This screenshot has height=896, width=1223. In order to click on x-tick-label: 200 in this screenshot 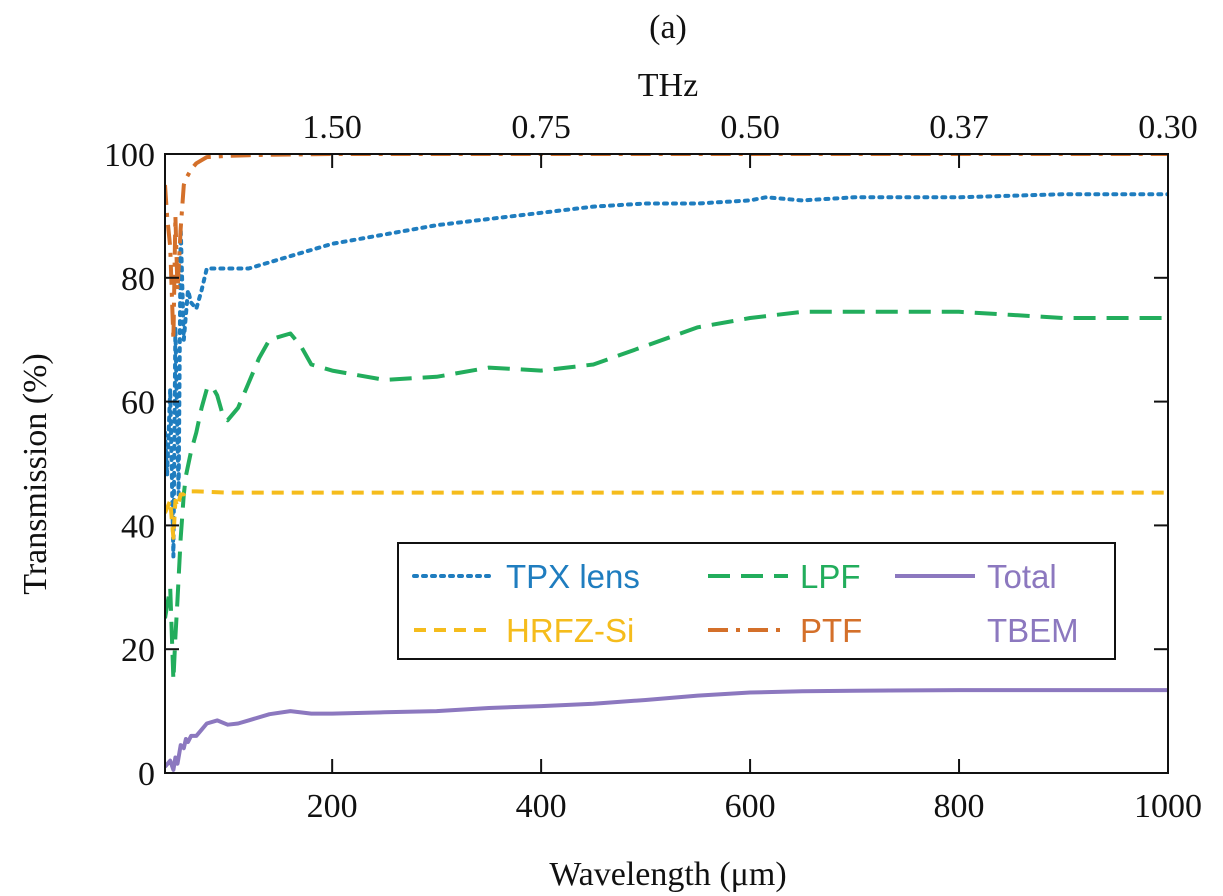, I will do `click(332, 806)`.